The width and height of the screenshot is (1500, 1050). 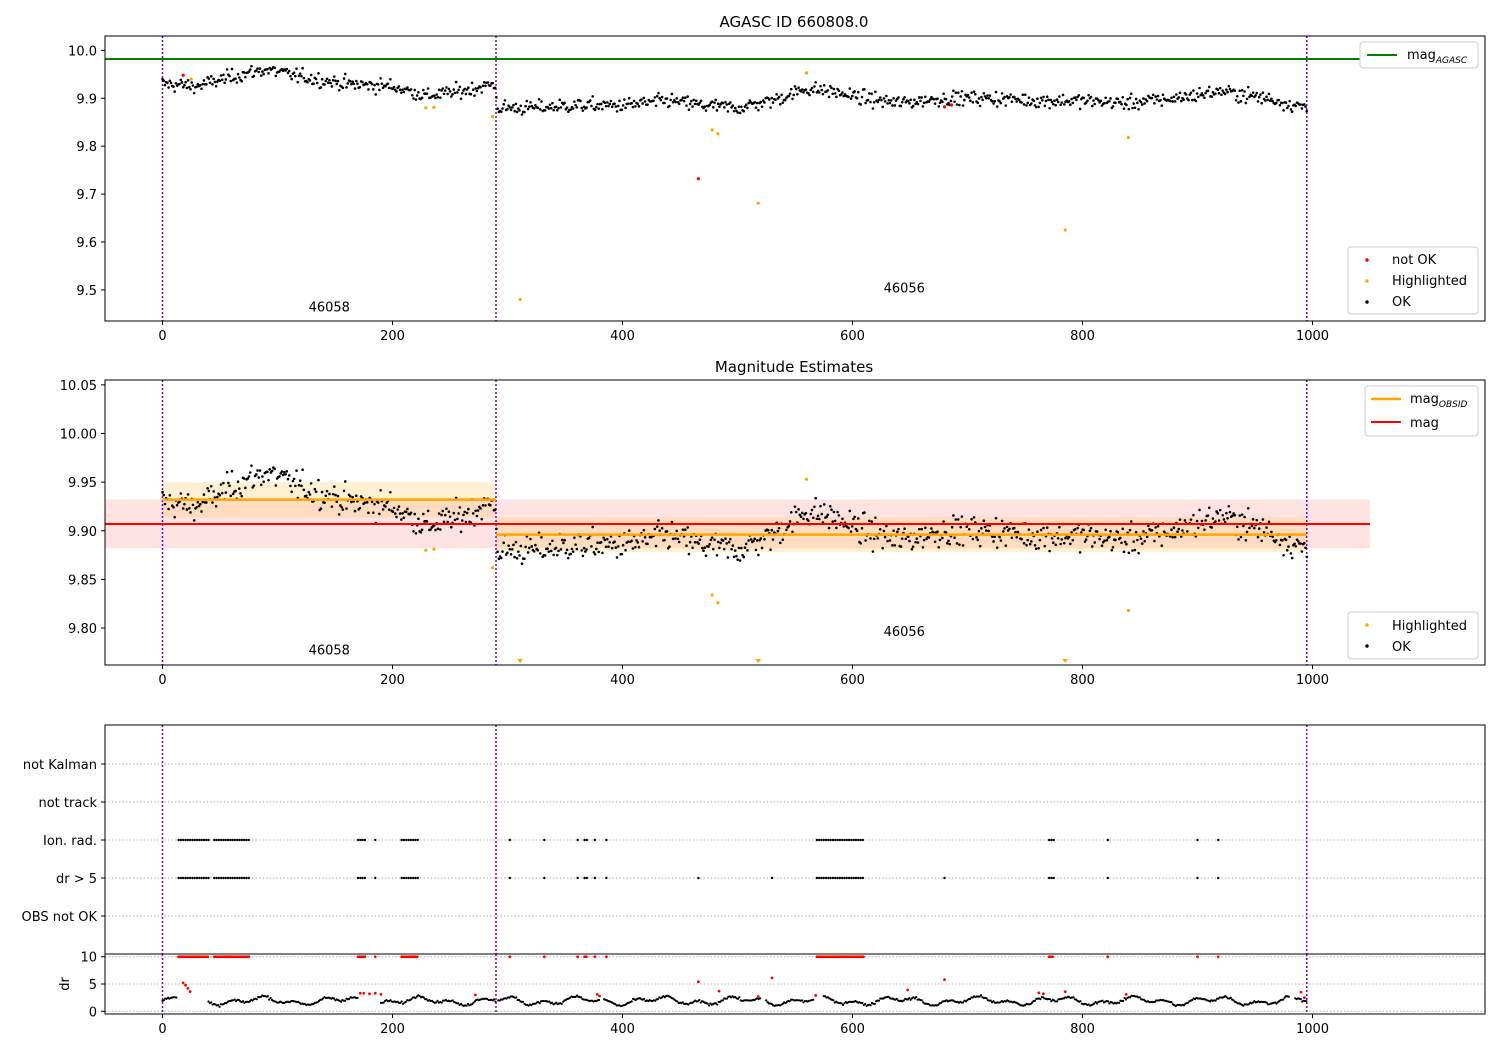 What do you see at coordinates (183, 75) in the screenshot?
I see `not-ok-point` at bounding box center [183, 75].